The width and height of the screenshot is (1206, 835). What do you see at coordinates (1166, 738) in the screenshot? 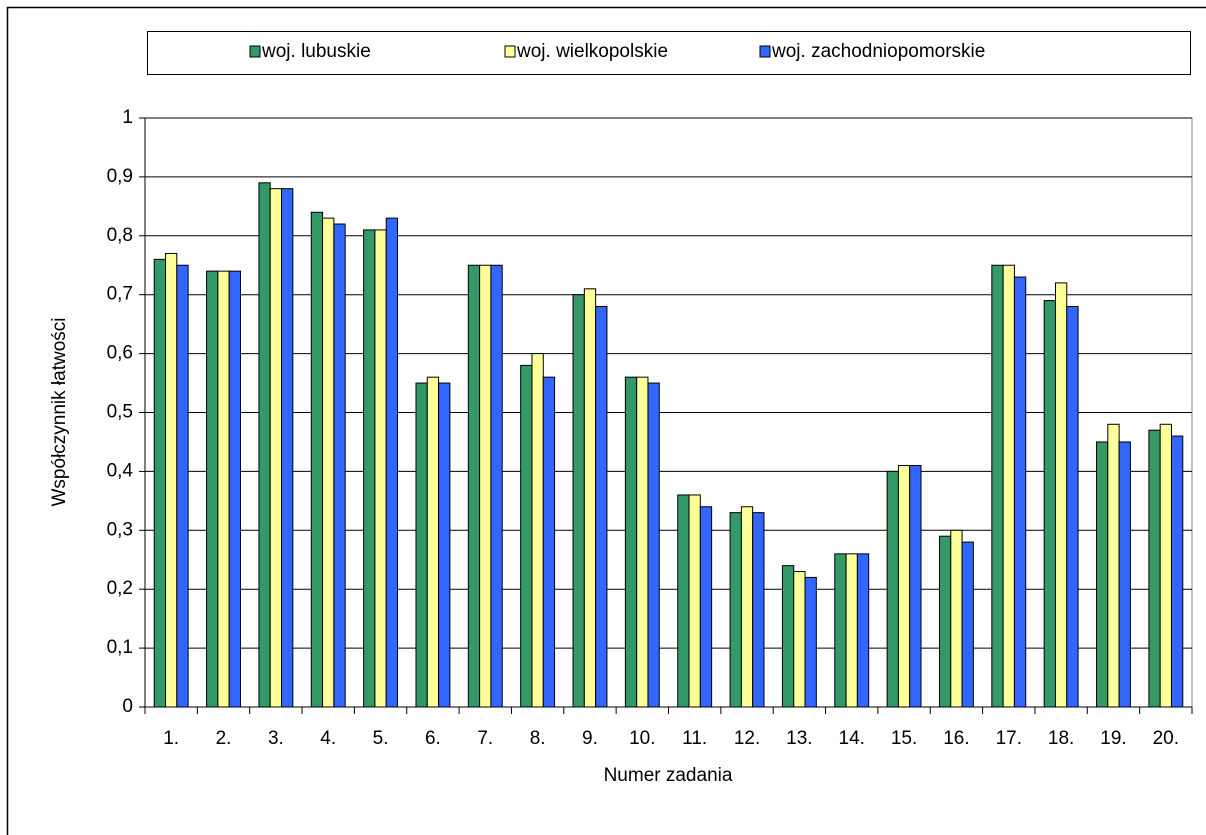
I see `x-tick-label: 20.` at bounding box center [1166, 738].